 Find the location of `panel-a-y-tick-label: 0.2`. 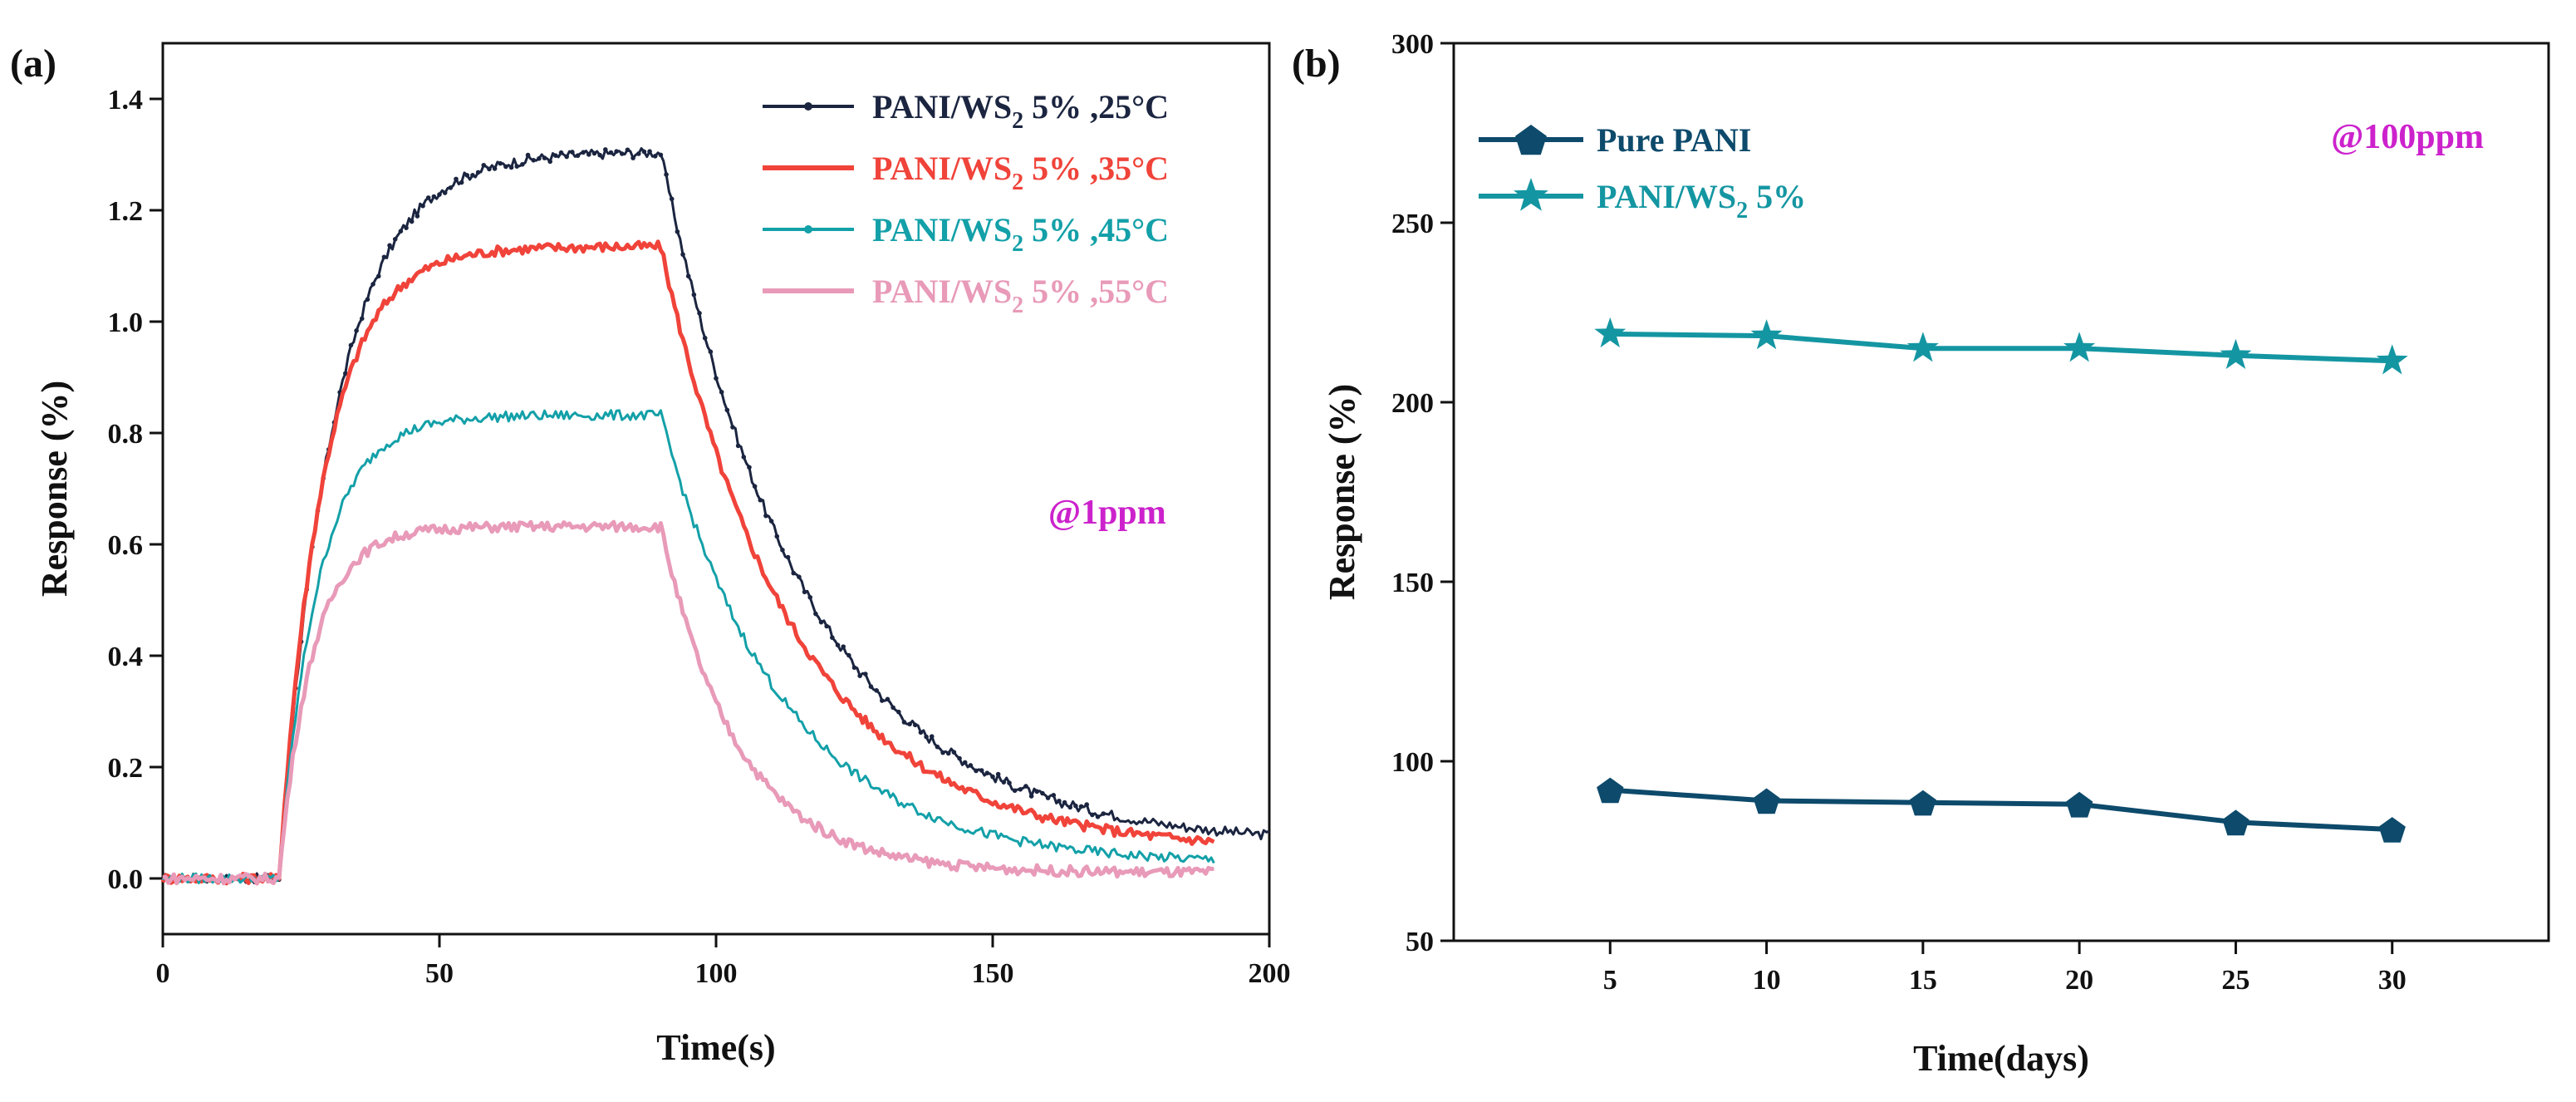

panel-a-y-tick-label: 0.2 is located at coordinates (126, 768).